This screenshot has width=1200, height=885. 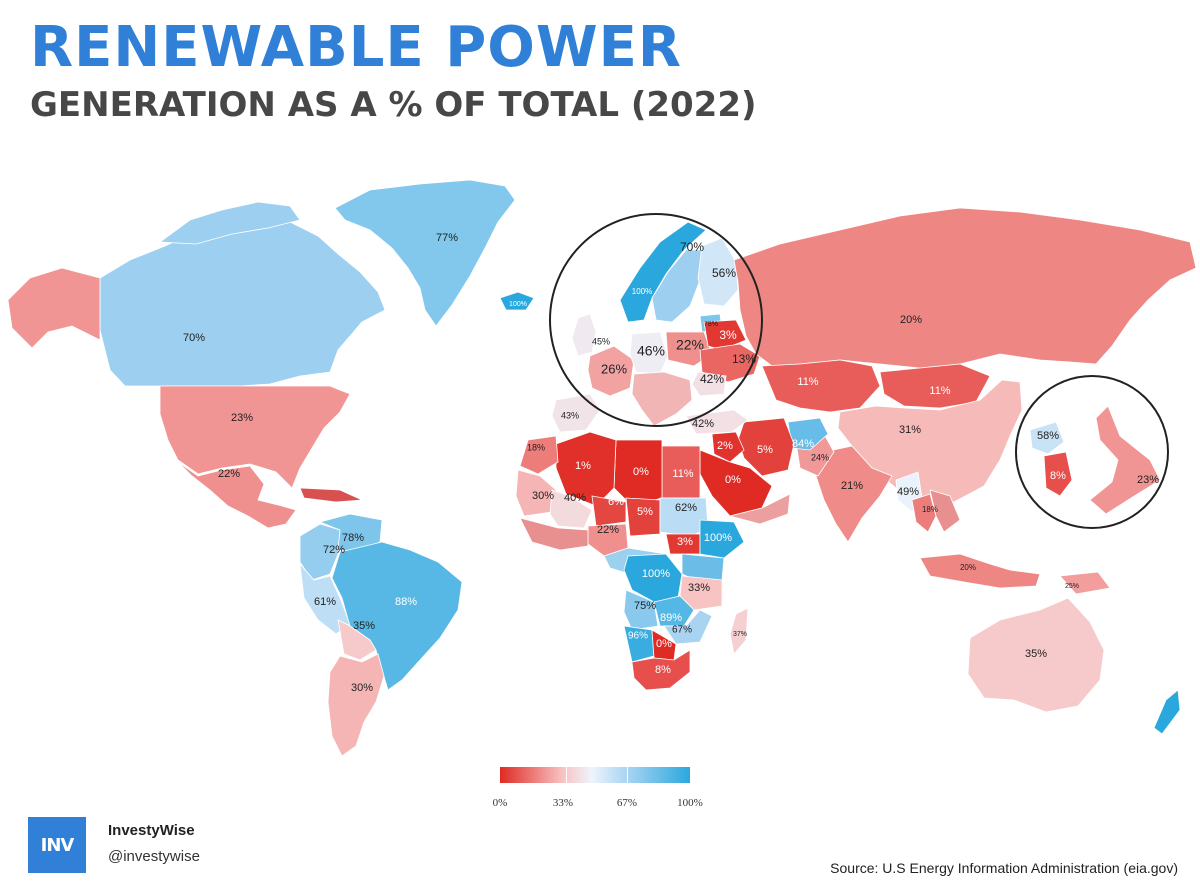 What do you see at coordinates (237, 495) in the screenshot?
I see `country-mexico` at bounding box center [237, 495].